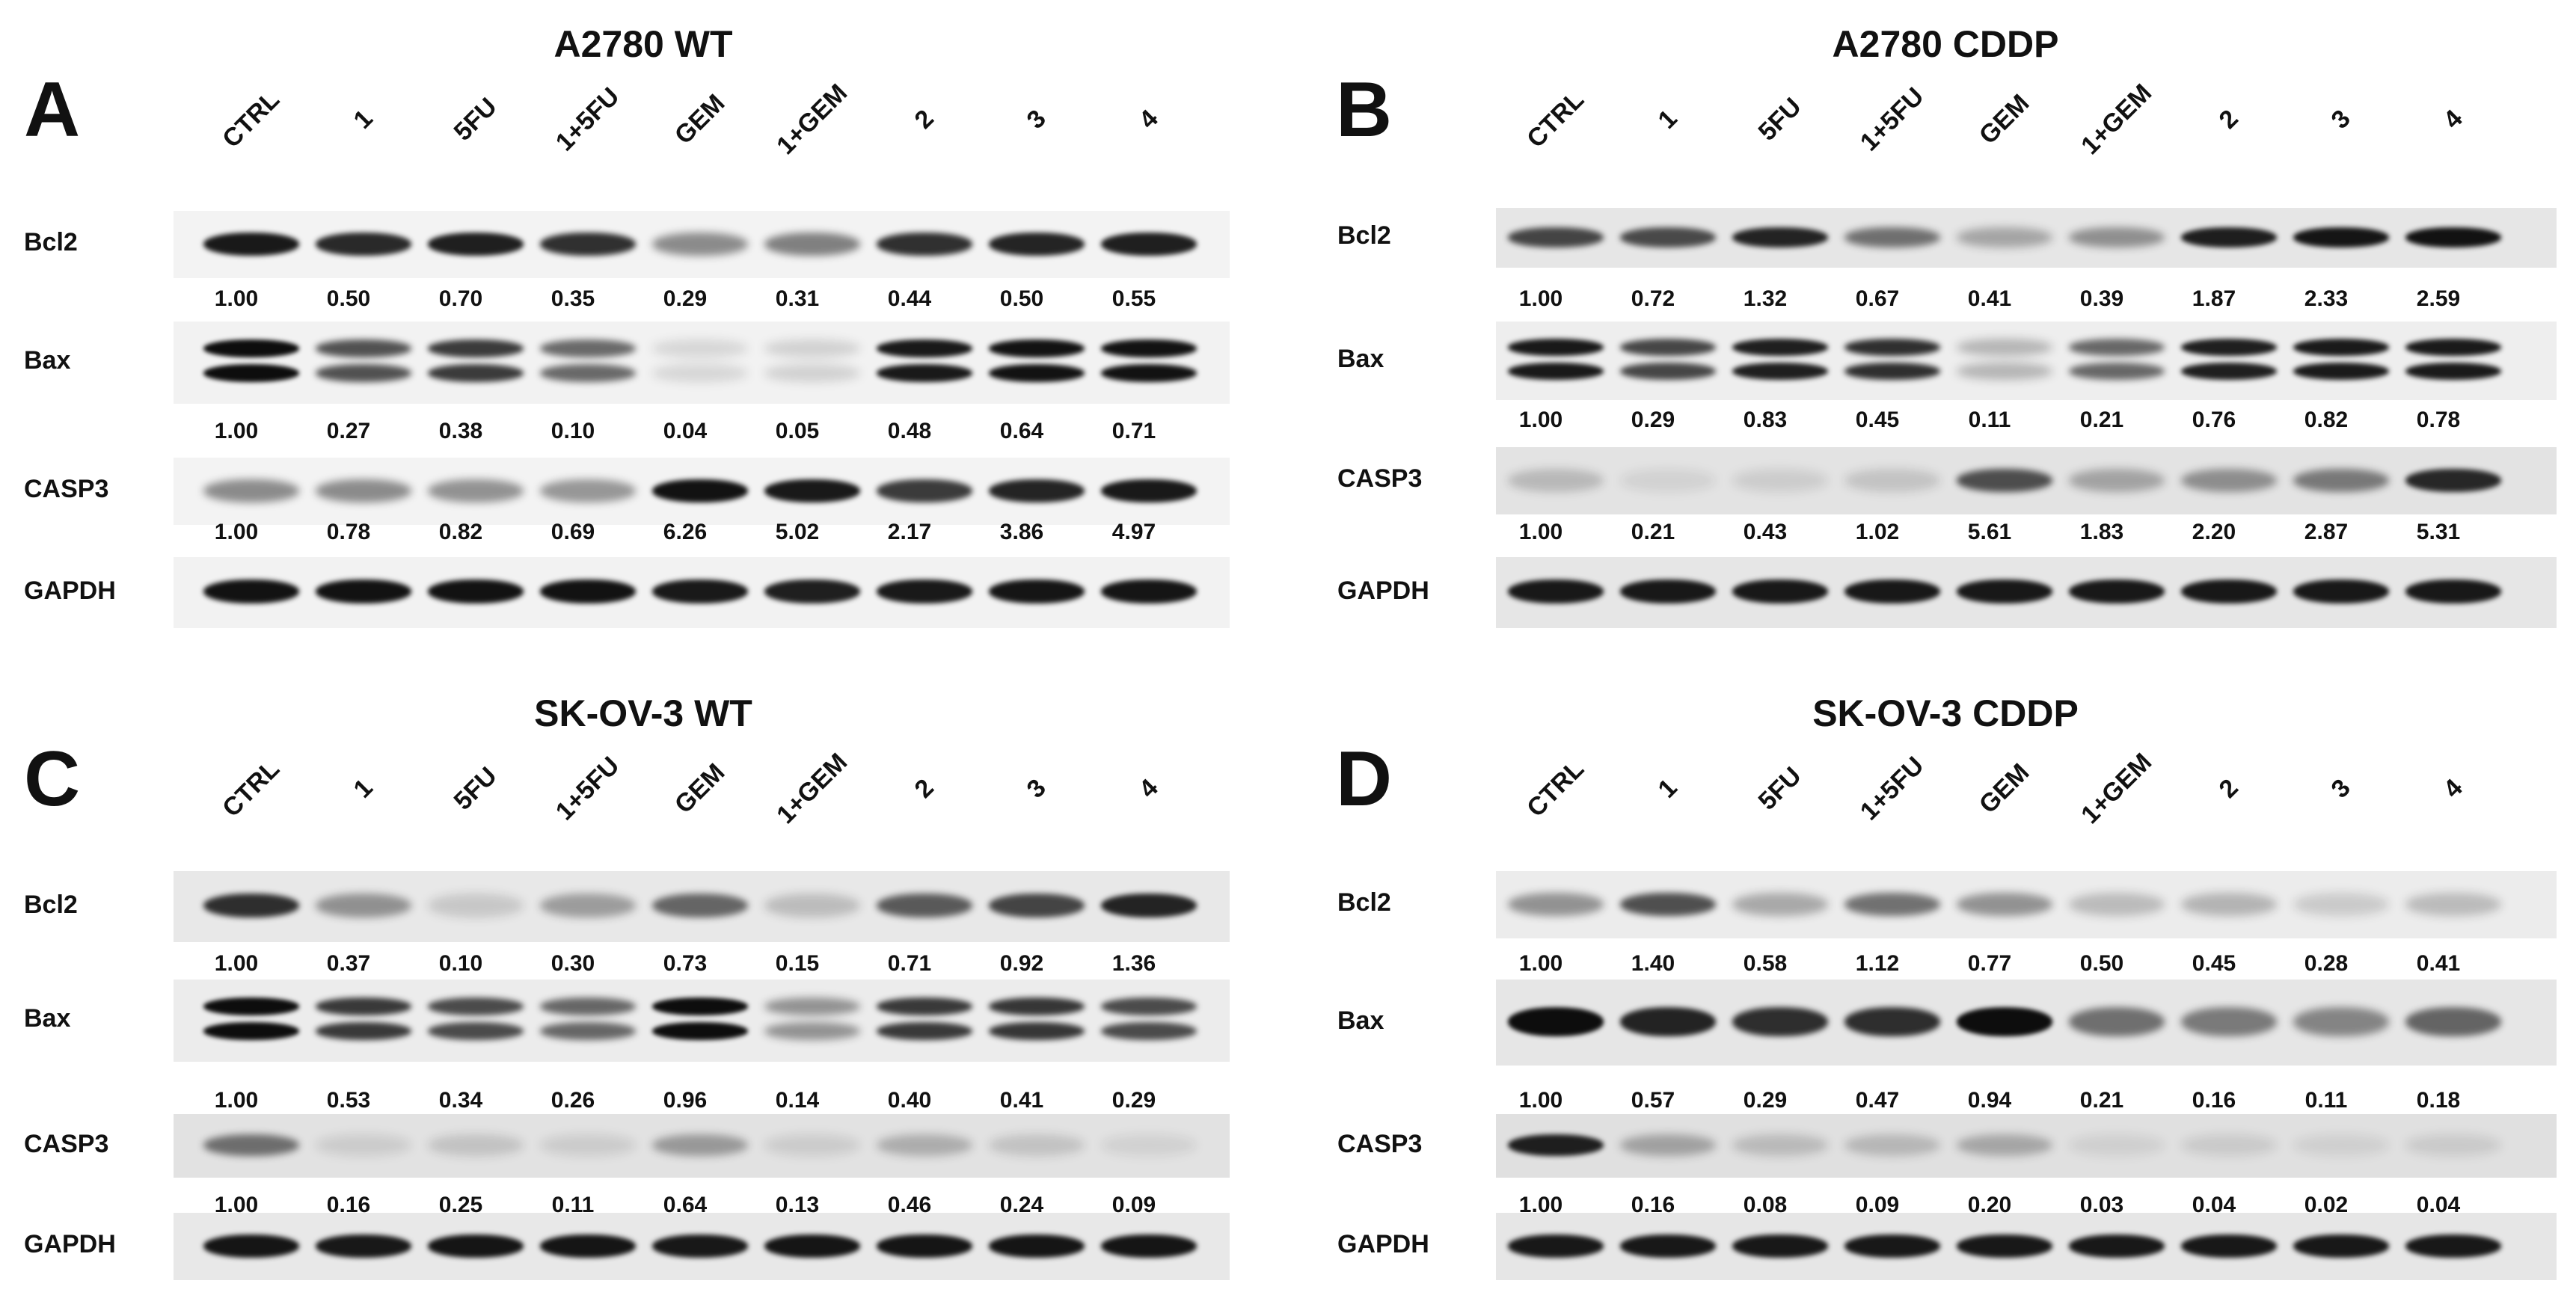 This screenshot has width=2576, height=1316. I want to click on protein-label: Bcl2, so click(51, 242).